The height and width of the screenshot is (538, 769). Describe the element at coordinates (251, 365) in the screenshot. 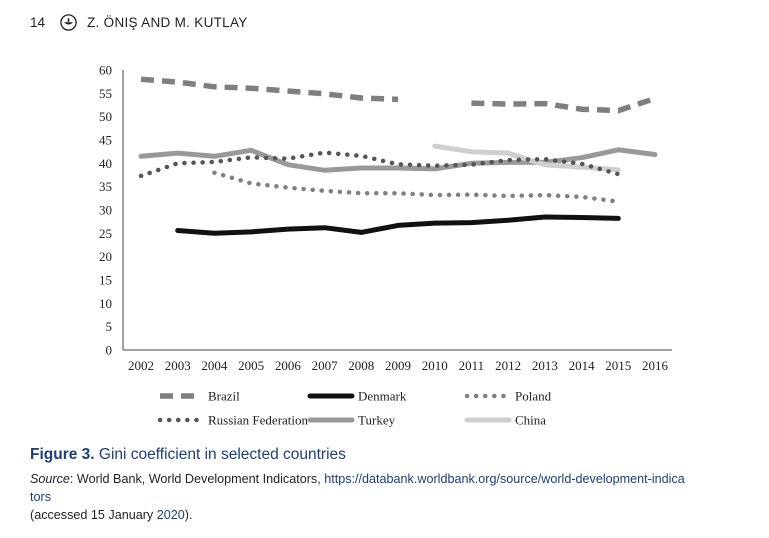

I see `x-tick-label: 2005` at that location.